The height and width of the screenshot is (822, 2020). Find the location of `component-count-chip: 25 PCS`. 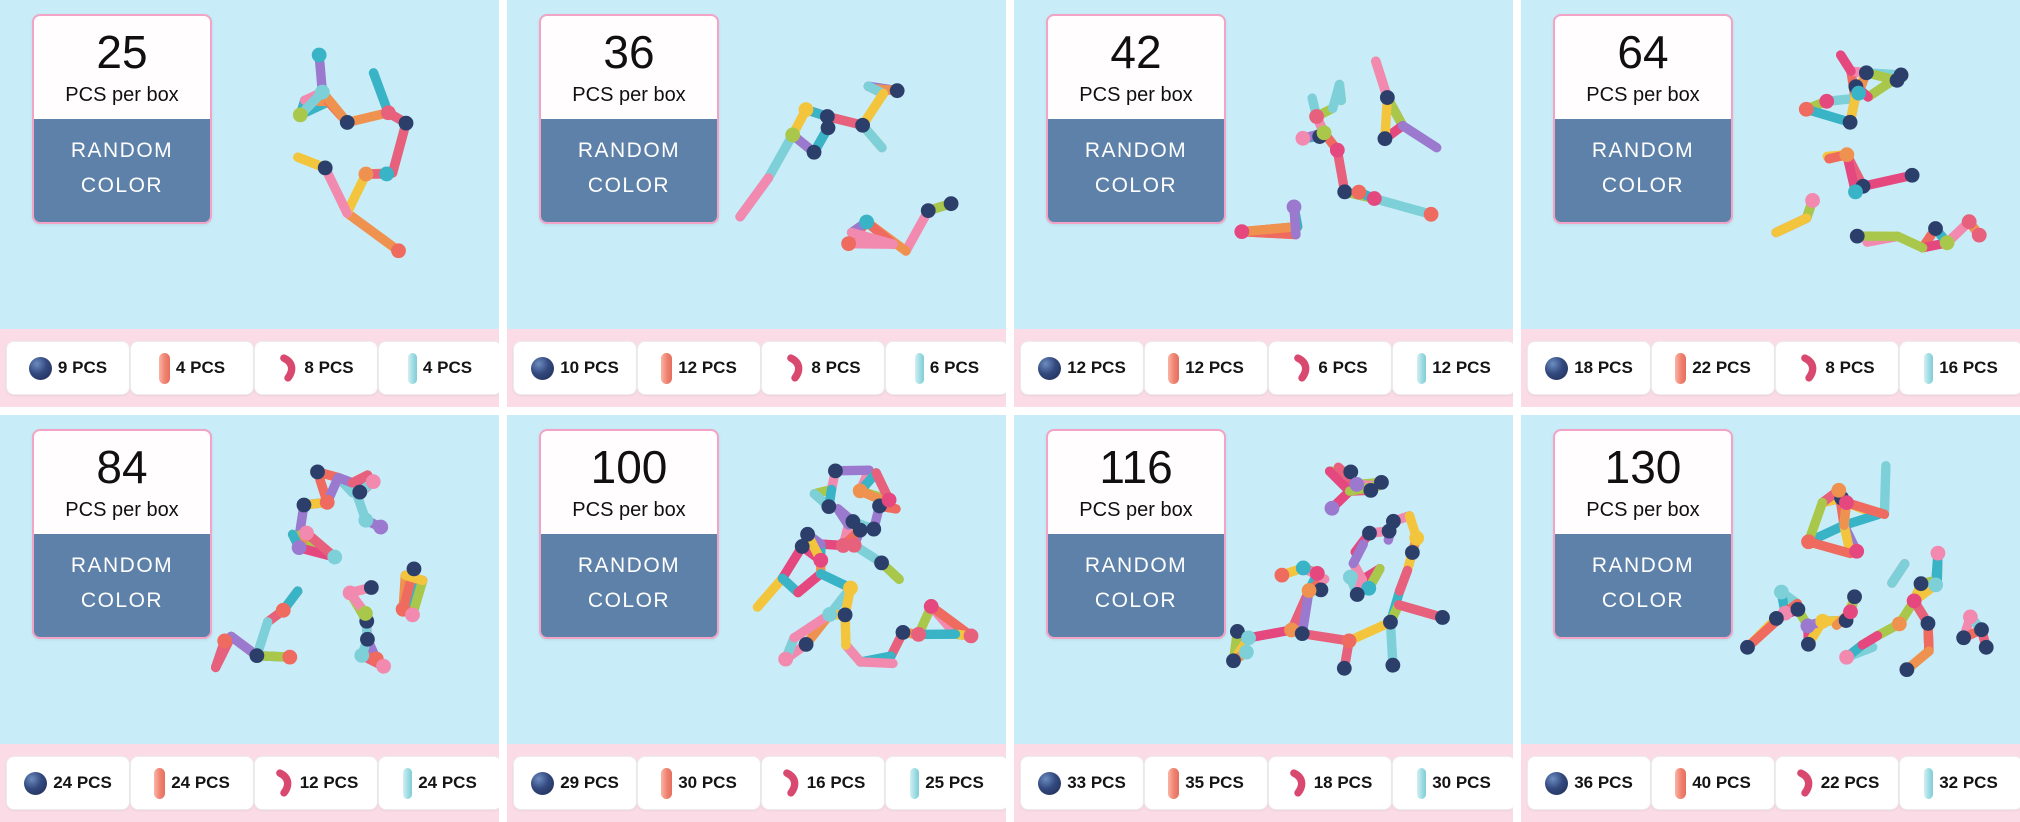

component-count-chip: 25 PCS is located at coordinates (945, 783).